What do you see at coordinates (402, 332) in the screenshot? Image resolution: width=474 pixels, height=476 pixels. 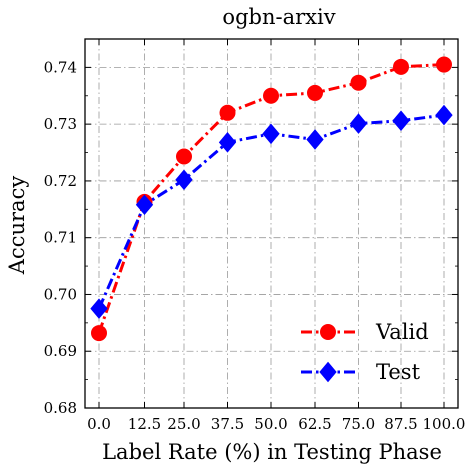 I see `legend-label-valid: Valid` at bounding box center [402, 332].